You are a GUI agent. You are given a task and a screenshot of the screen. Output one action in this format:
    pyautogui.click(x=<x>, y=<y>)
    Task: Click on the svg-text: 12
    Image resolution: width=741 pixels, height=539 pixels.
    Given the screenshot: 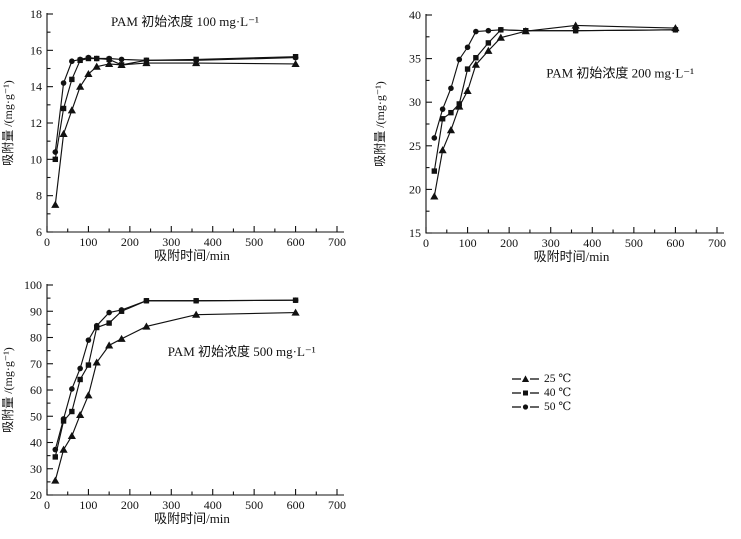 What is the action you would take?
    pyautogui.click(x=36, y=123)
    